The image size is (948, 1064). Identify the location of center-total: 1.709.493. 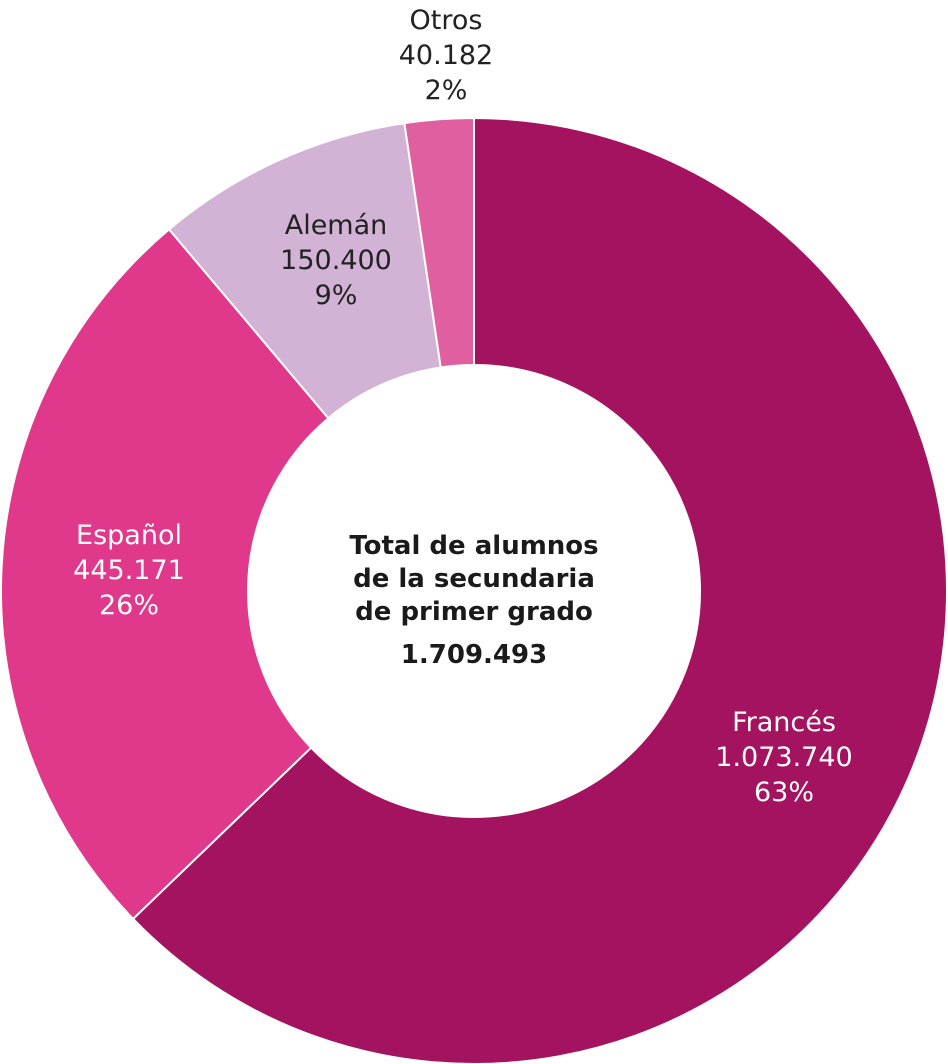
(474, 655).